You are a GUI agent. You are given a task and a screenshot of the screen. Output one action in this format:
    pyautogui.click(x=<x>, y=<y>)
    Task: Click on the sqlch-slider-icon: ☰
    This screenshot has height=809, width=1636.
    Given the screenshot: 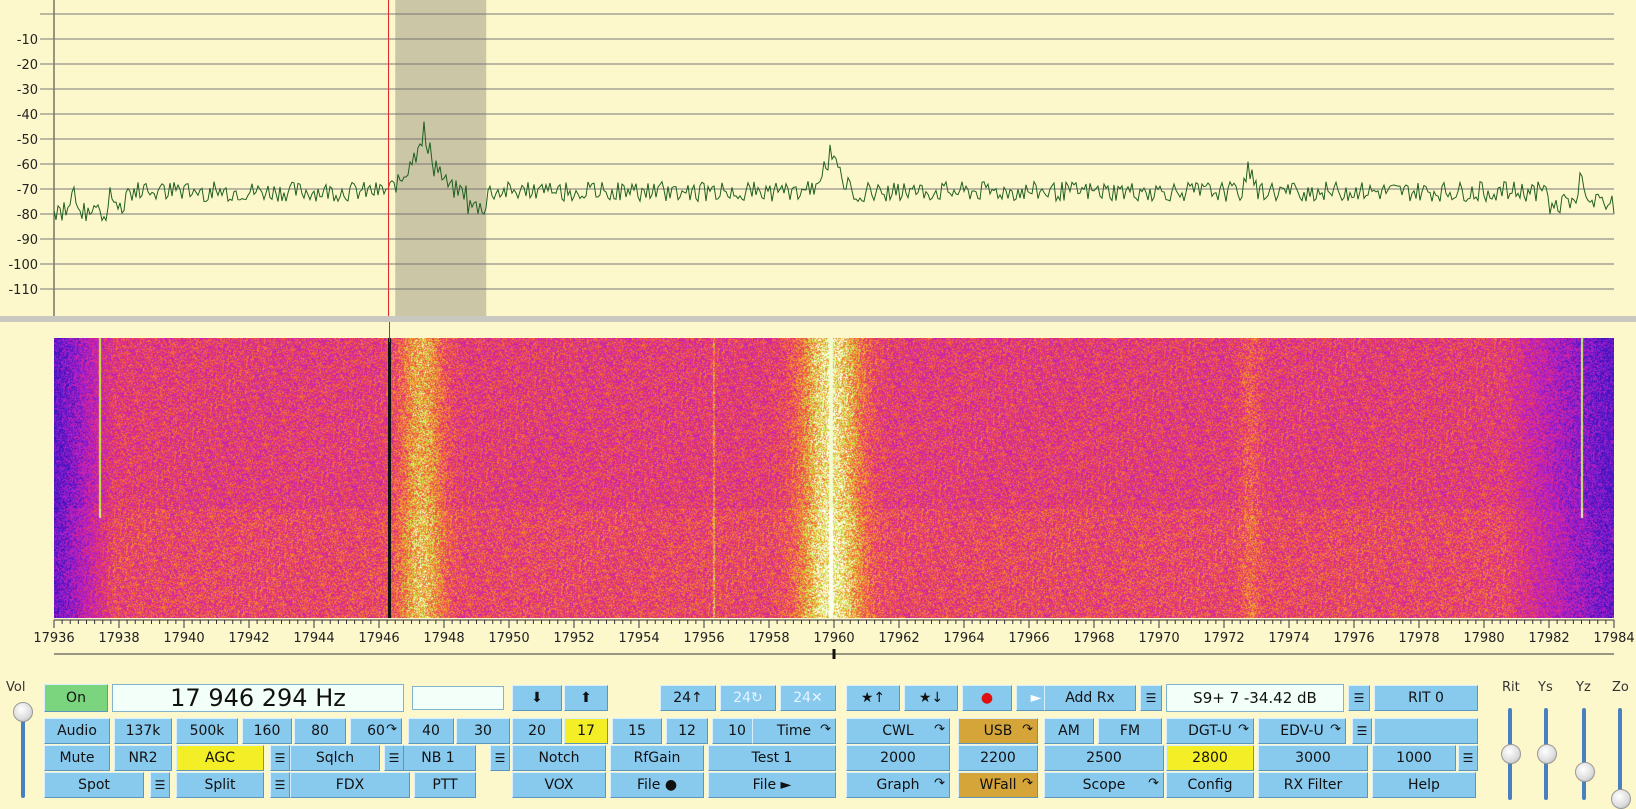 What is the action you would take?
    pyautogui.click(x=394, y=758)
    